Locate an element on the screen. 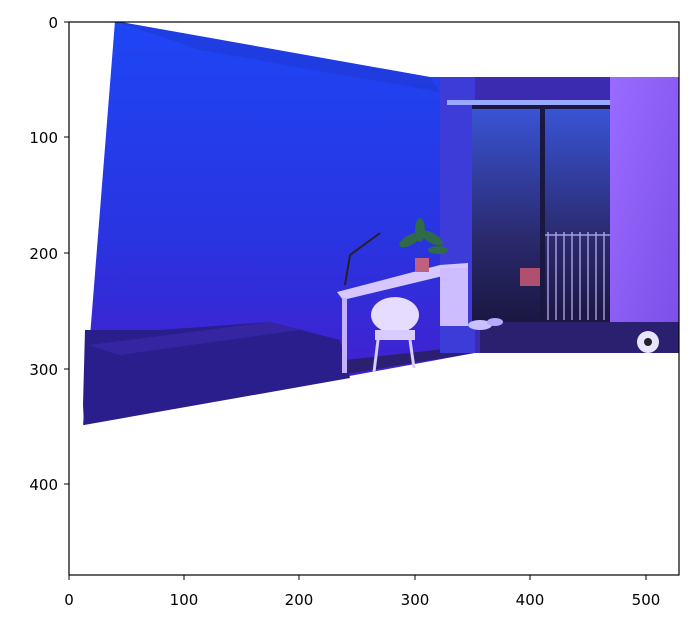 The height and width of the screenshot is (626, 694). x-tick-label: 300 is located at coordinates (415, 600).